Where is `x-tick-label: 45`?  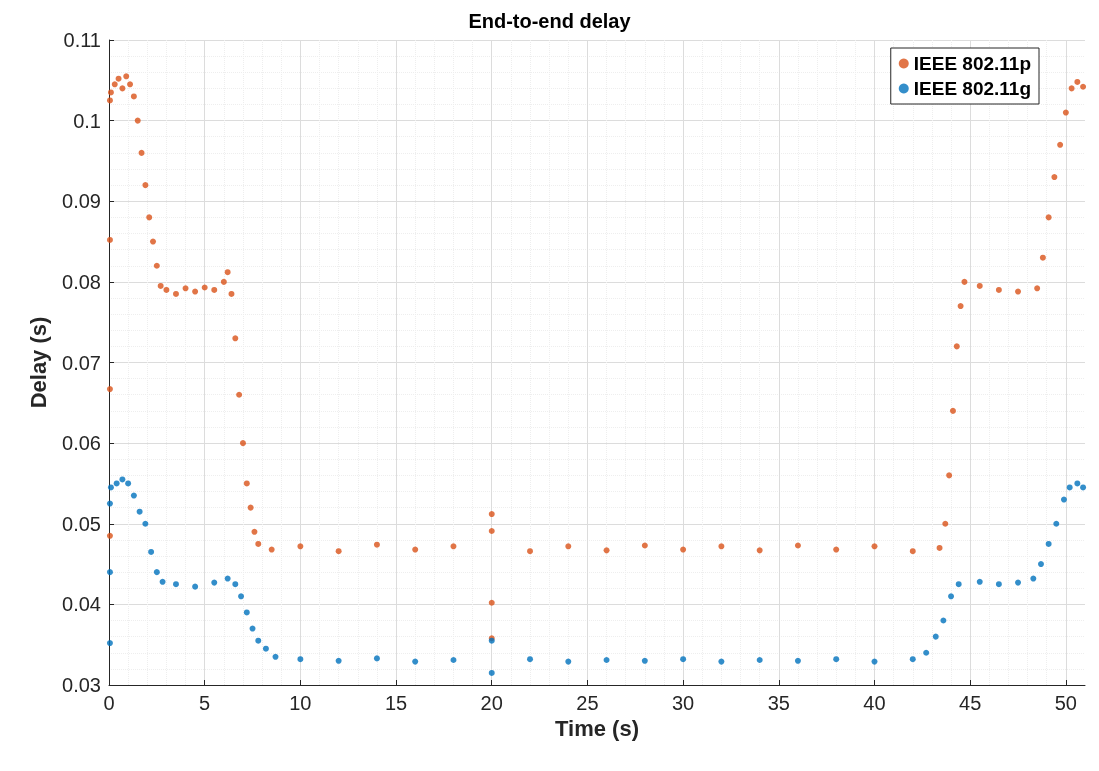
x-tick-label: 45 is located at coordinates (970, 703).